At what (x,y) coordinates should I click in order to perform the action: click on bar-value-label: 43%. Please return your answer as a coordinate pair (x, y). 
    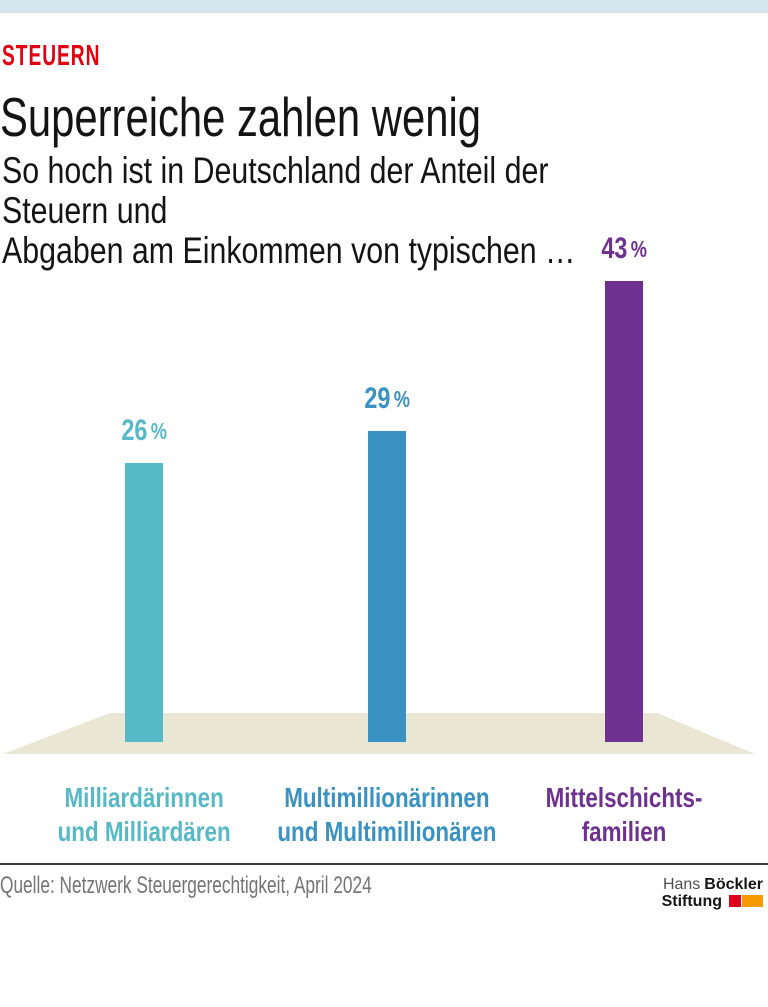
    Looking at the image, I should click on (624, 249).